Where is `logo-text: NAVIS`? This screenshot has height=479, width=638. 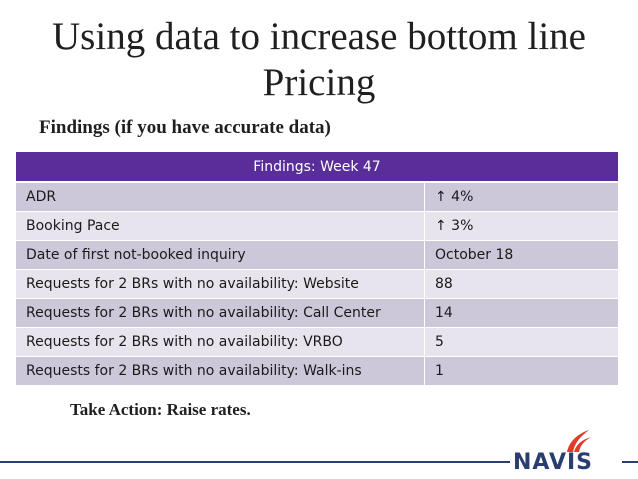 logo-text: NAVIS is located at coordinates (553, 462).